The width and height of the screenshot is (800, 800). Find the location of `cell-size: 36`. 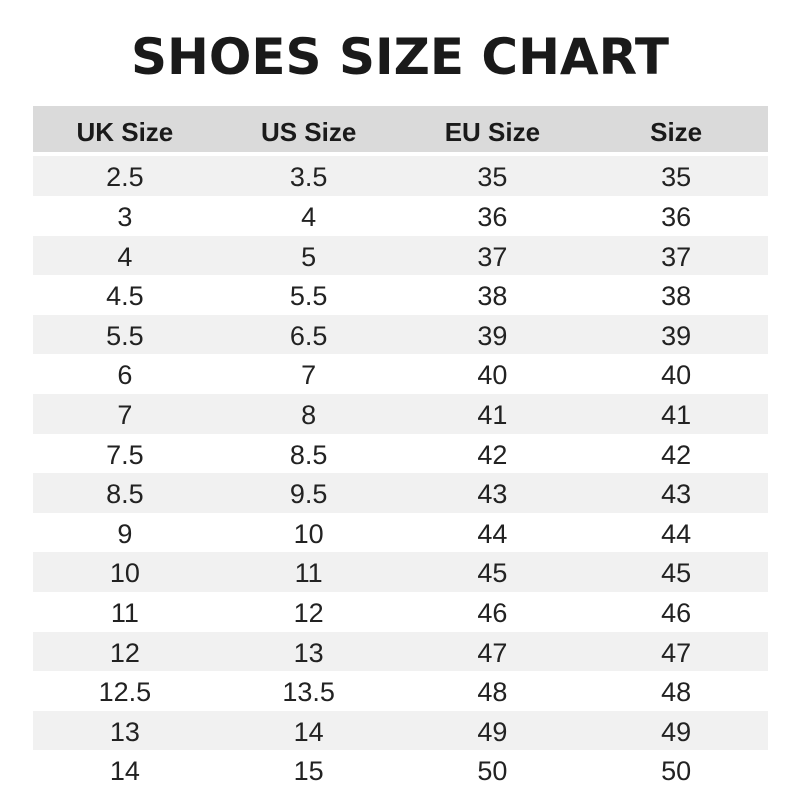

cell-size: 36 is located at coordinates (676, 216).